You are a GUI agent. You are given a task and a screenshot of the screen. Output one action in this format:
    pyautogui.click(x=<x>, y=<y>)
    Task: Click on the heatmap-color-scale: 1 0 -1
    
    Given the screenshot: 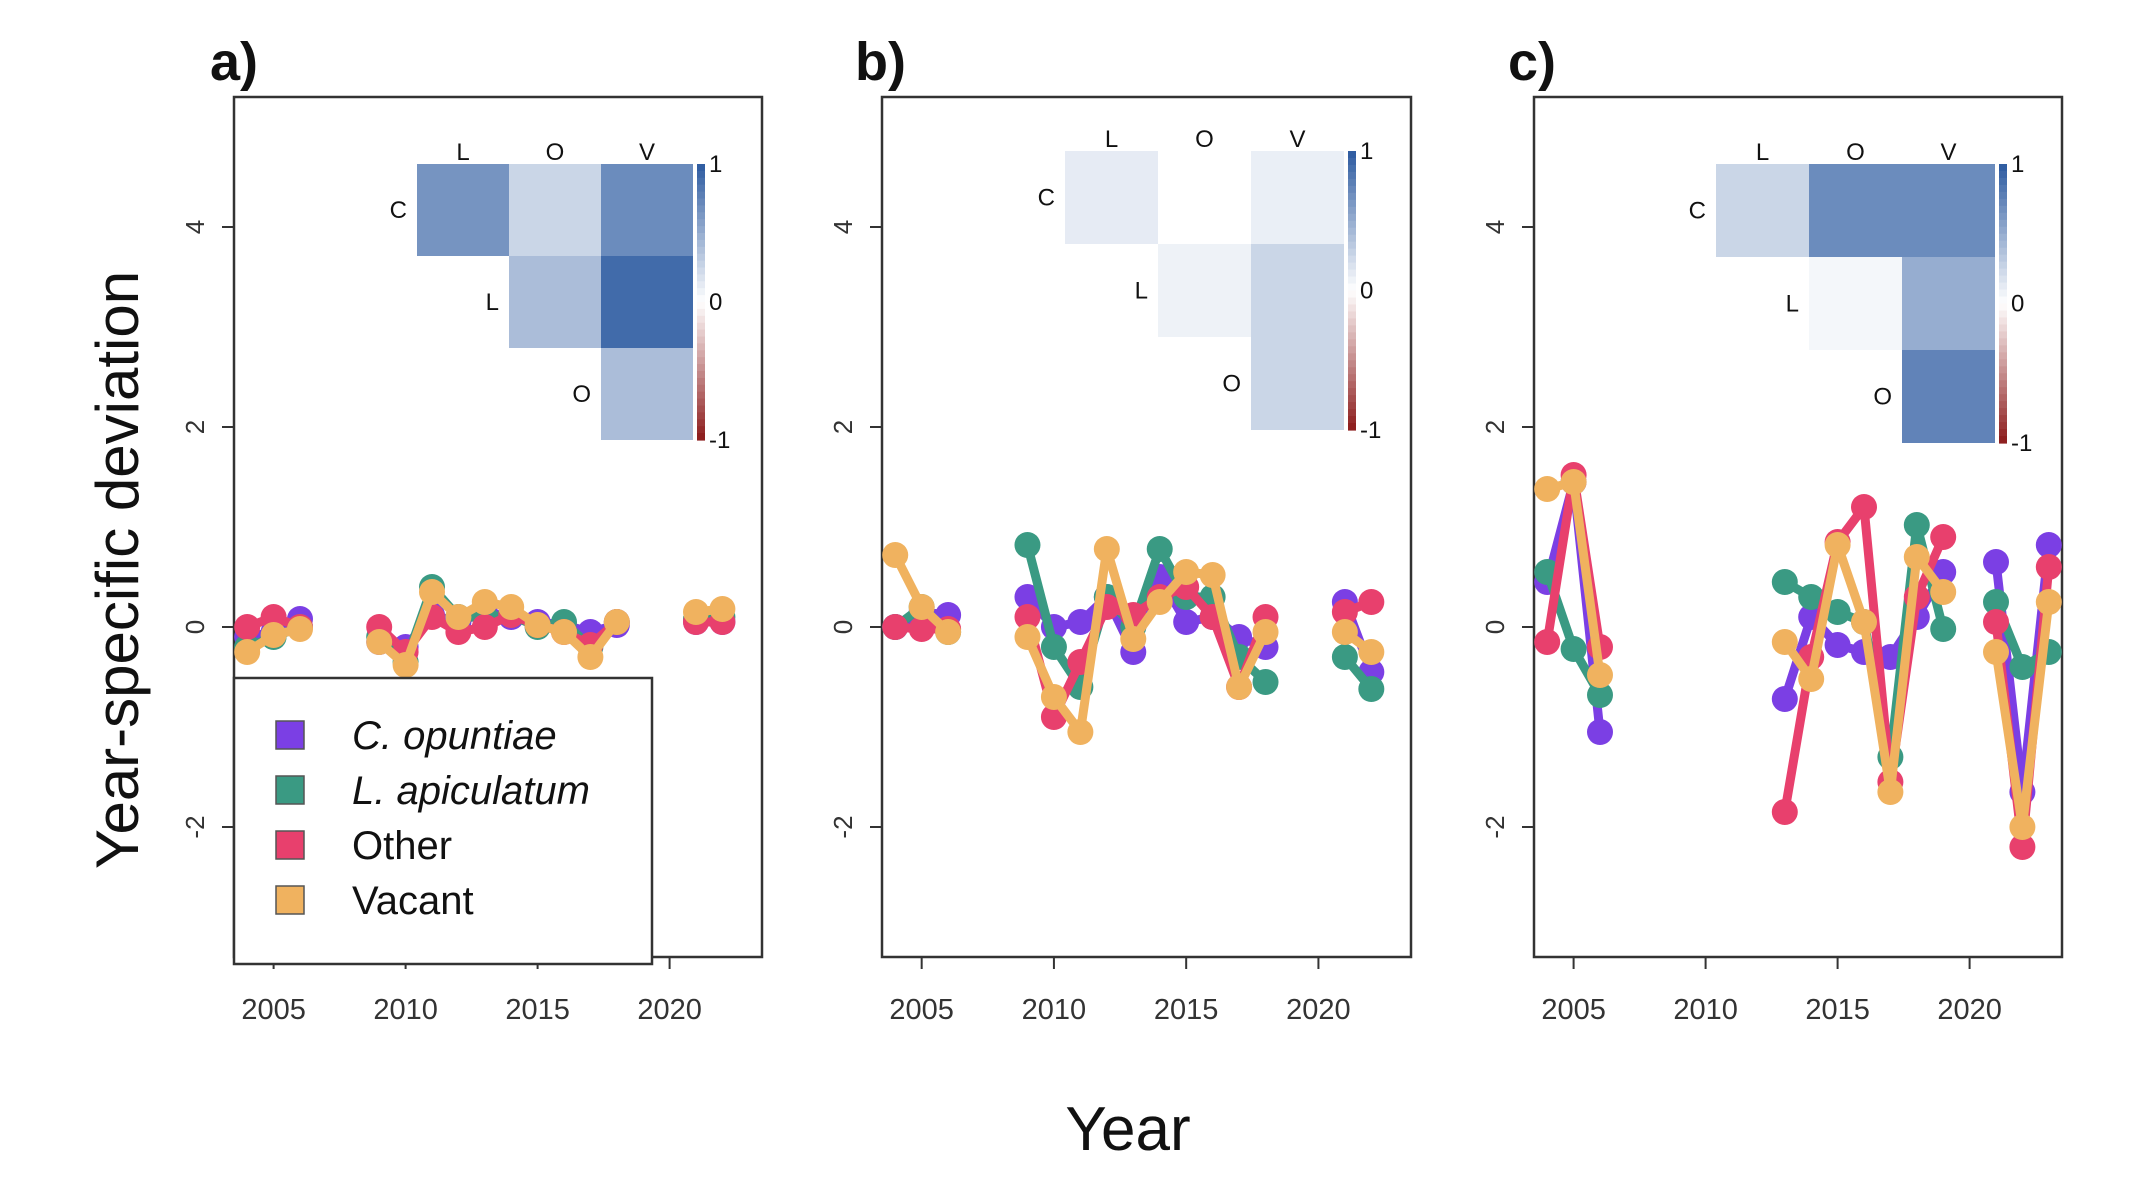 What is the action you would take?
    pyautogui.click(x=2015, y=304)
    